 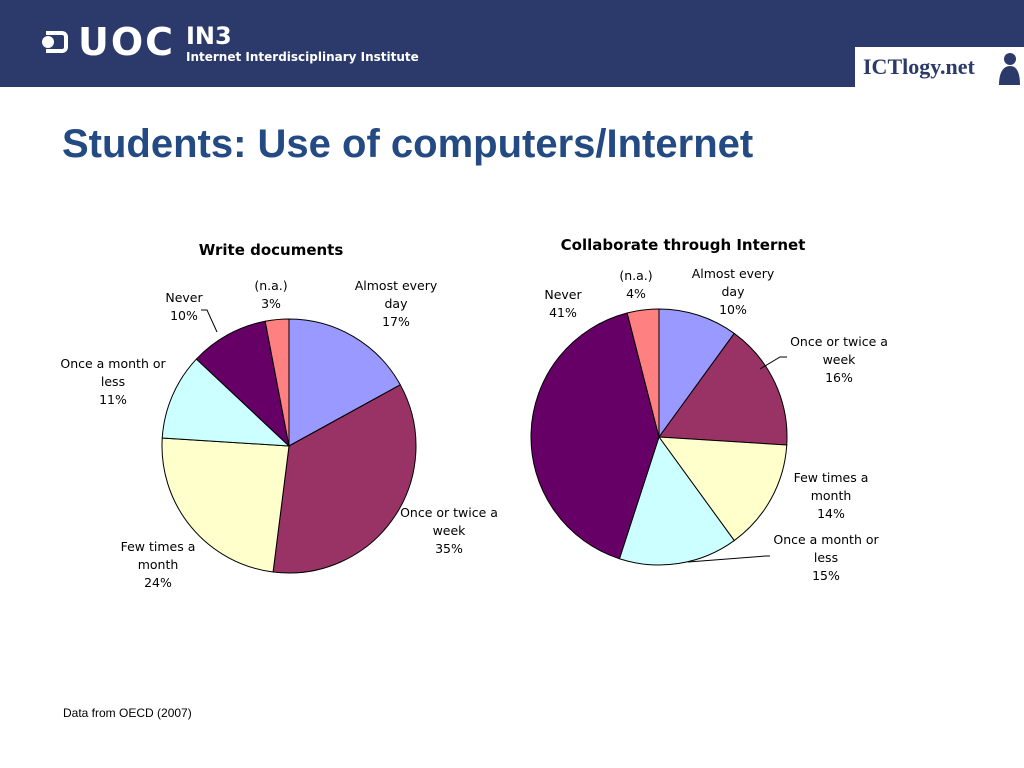 What do you see at coordinates (158, 564) in the screenshot?
I see `pie-label-few-times-a-month: Few times a month 24%` at bounding box center [158, 564].